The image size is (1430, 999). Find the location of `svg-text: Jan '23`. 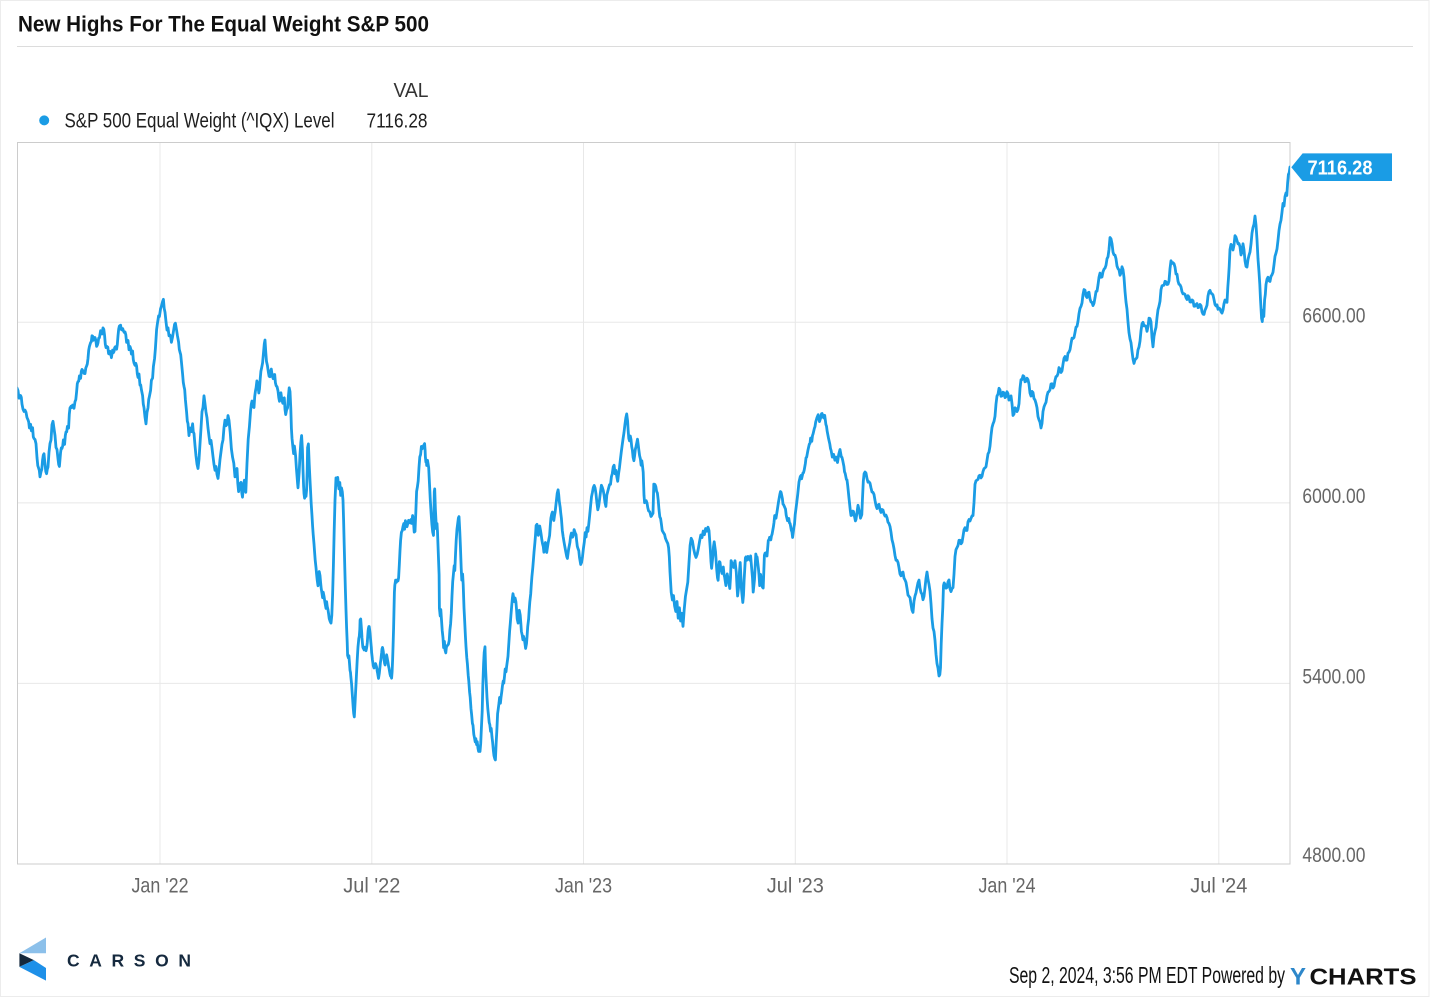

svg-text: Jan '23 is located at coordinates (583, 885).